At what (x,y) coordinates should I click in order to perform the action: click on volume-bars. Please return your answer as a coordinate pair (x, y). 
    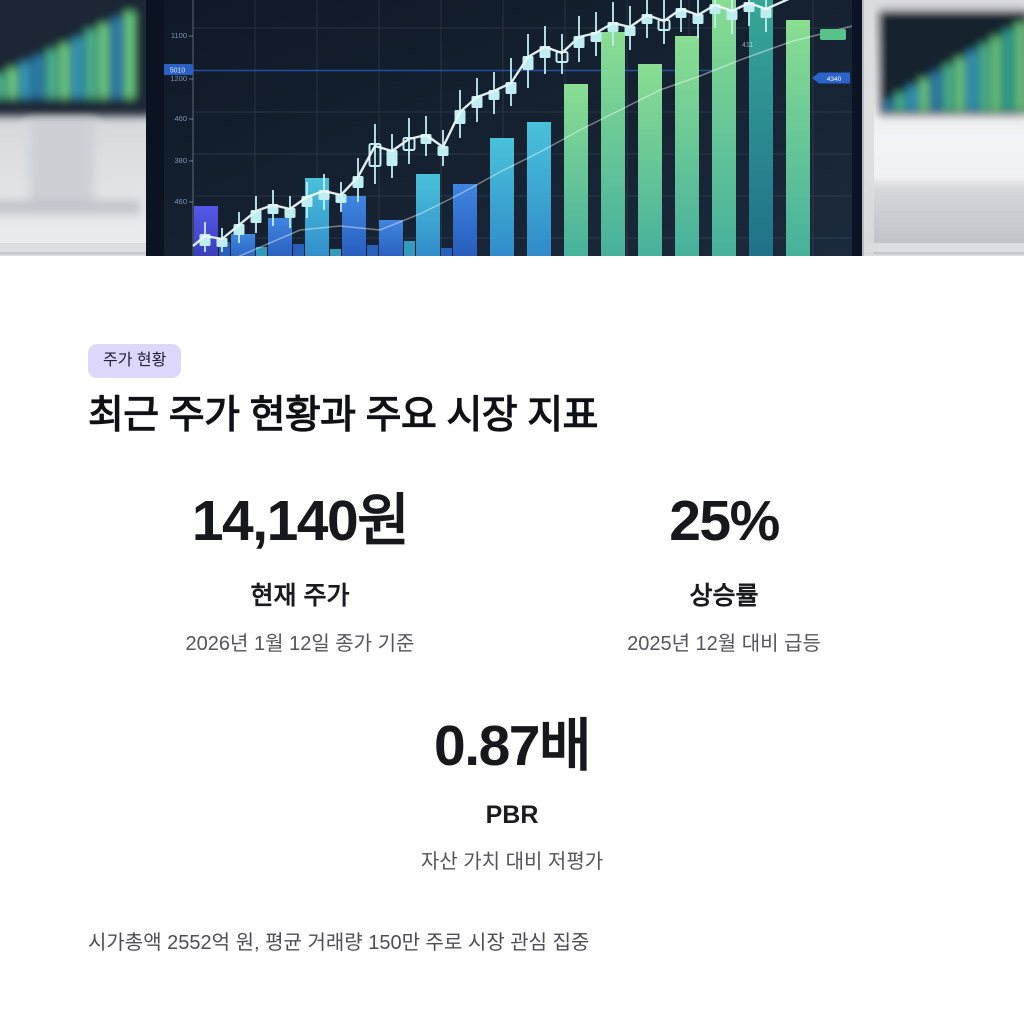
    Looking at the image, I should click on (335, 248).